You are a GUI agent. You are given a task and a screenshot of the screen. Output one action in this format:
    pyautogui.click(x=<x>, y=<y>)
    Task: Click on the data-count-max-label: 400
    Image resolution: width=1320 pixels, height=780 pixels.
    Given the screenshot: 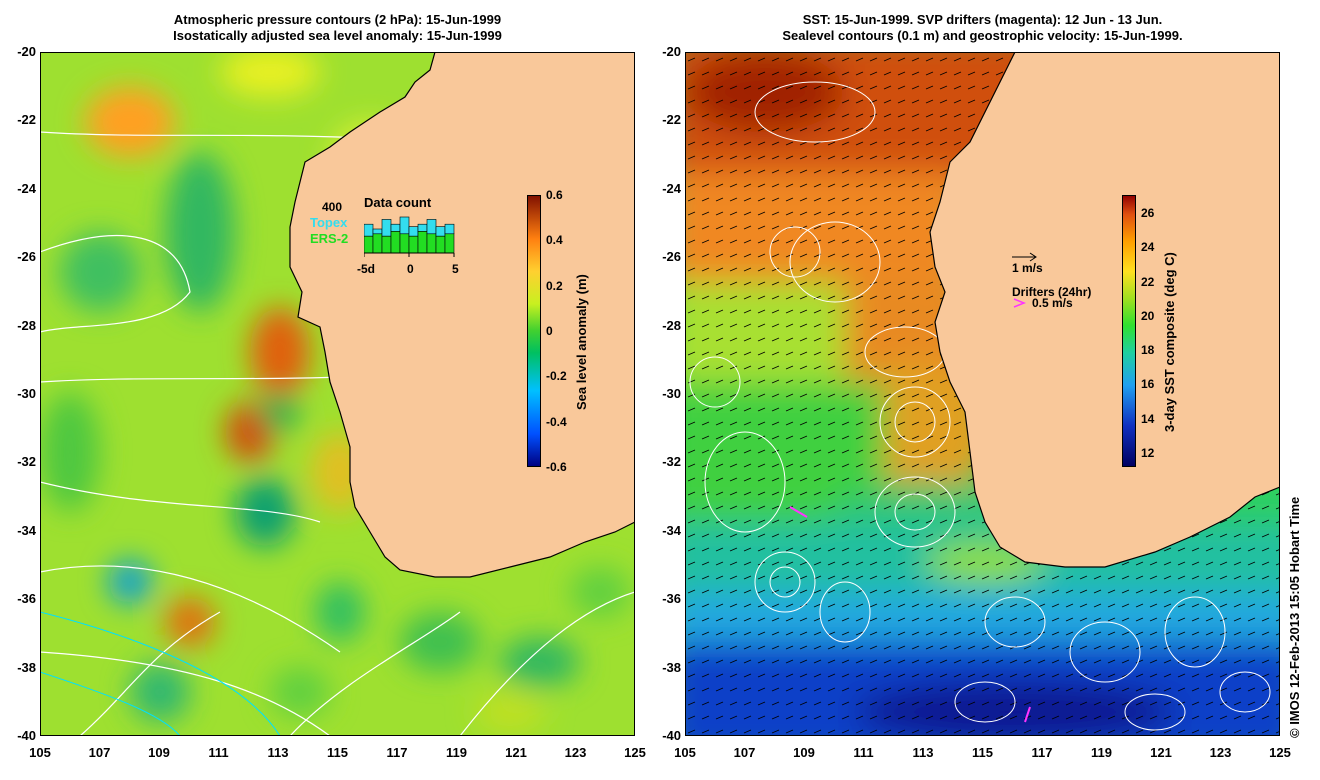 What is the action you would take?
    pyautogui.click(x=332, y=207)
    